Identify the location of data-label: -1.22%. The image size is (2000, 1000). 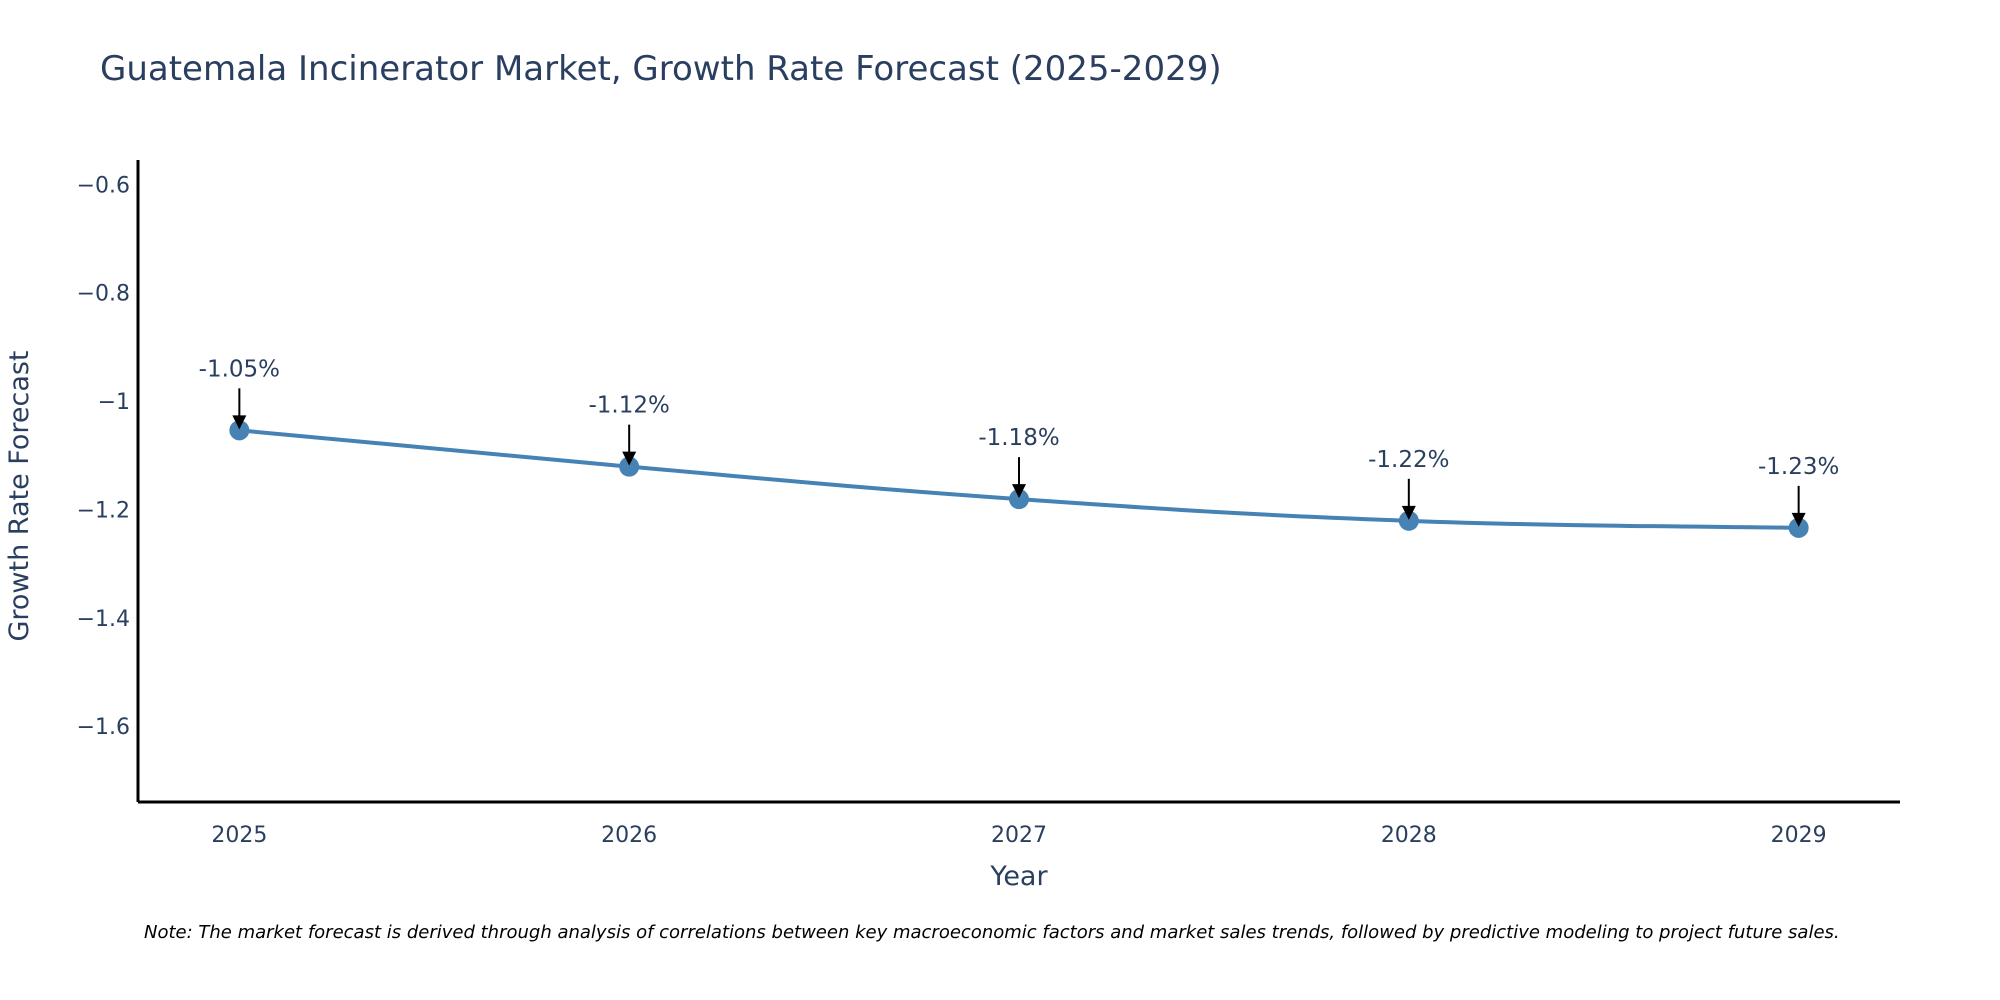
(1408, 460).